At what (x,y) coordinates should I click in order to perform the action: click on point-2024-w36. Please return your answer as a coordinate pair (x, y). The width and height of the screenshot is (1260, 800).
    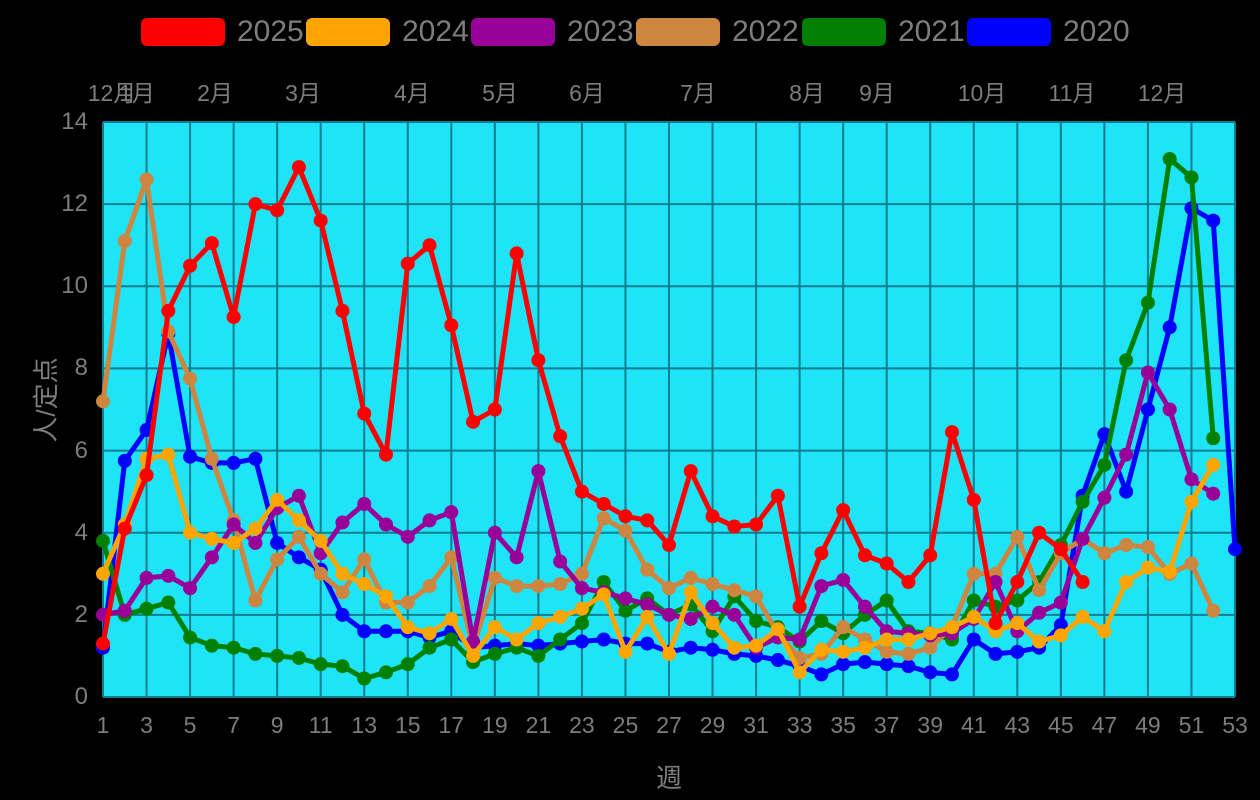
    Looking at the image, I should click on (864, 647).